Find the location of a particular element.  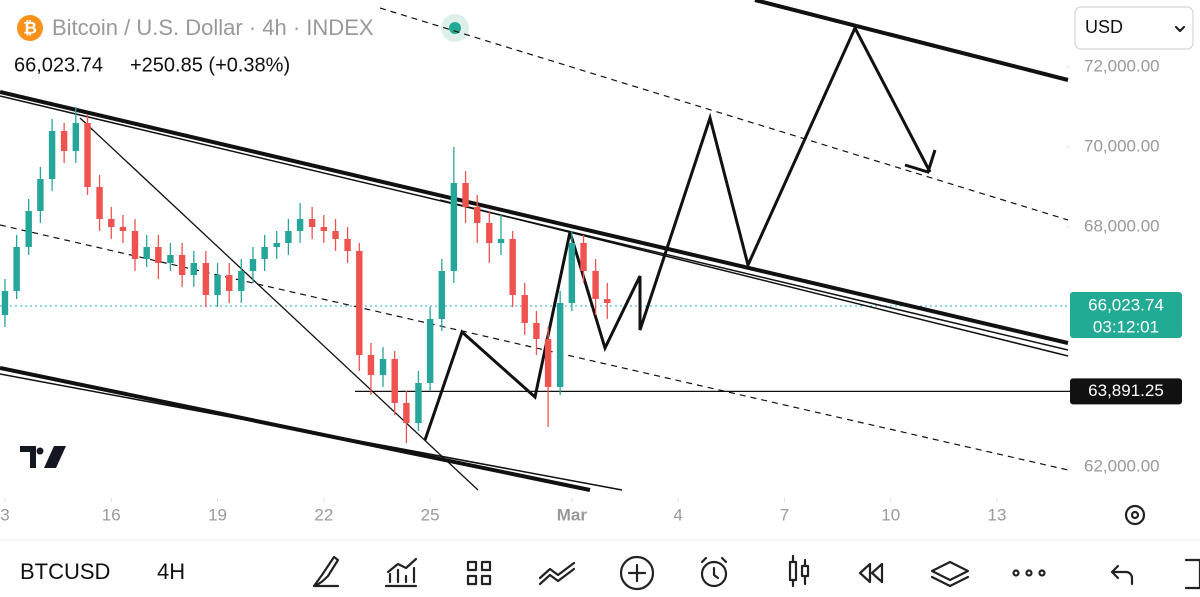

level-badge is located at coordinates (1126, 391).